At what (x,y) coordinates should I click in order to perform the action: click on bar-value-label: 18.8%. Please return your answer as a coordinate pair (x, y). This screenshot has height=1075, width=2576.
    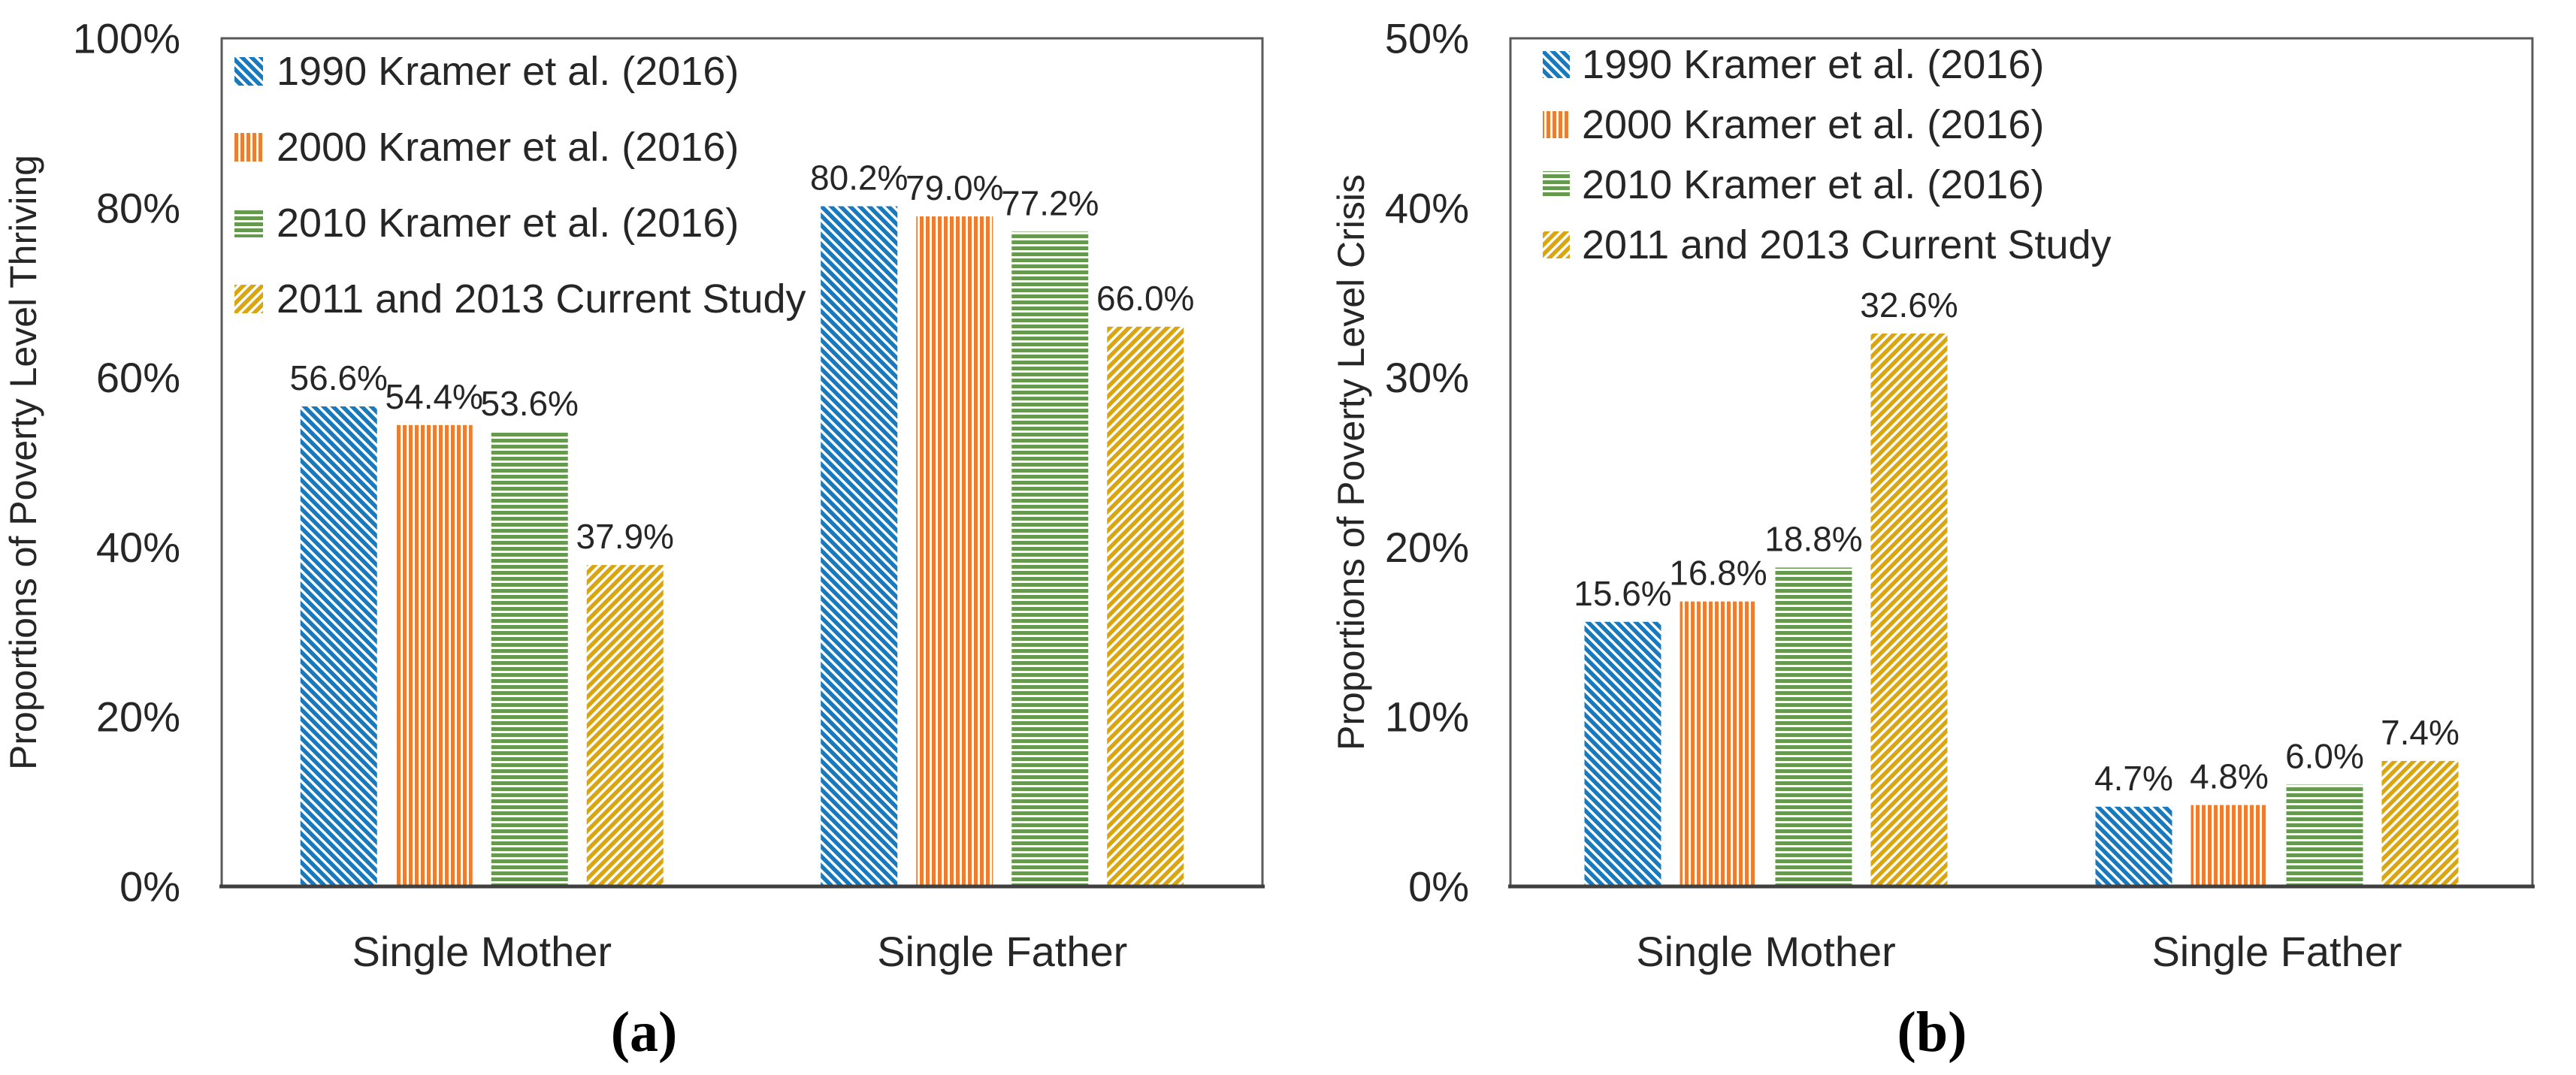
    Looking at the image, I should click on (1813, 538).